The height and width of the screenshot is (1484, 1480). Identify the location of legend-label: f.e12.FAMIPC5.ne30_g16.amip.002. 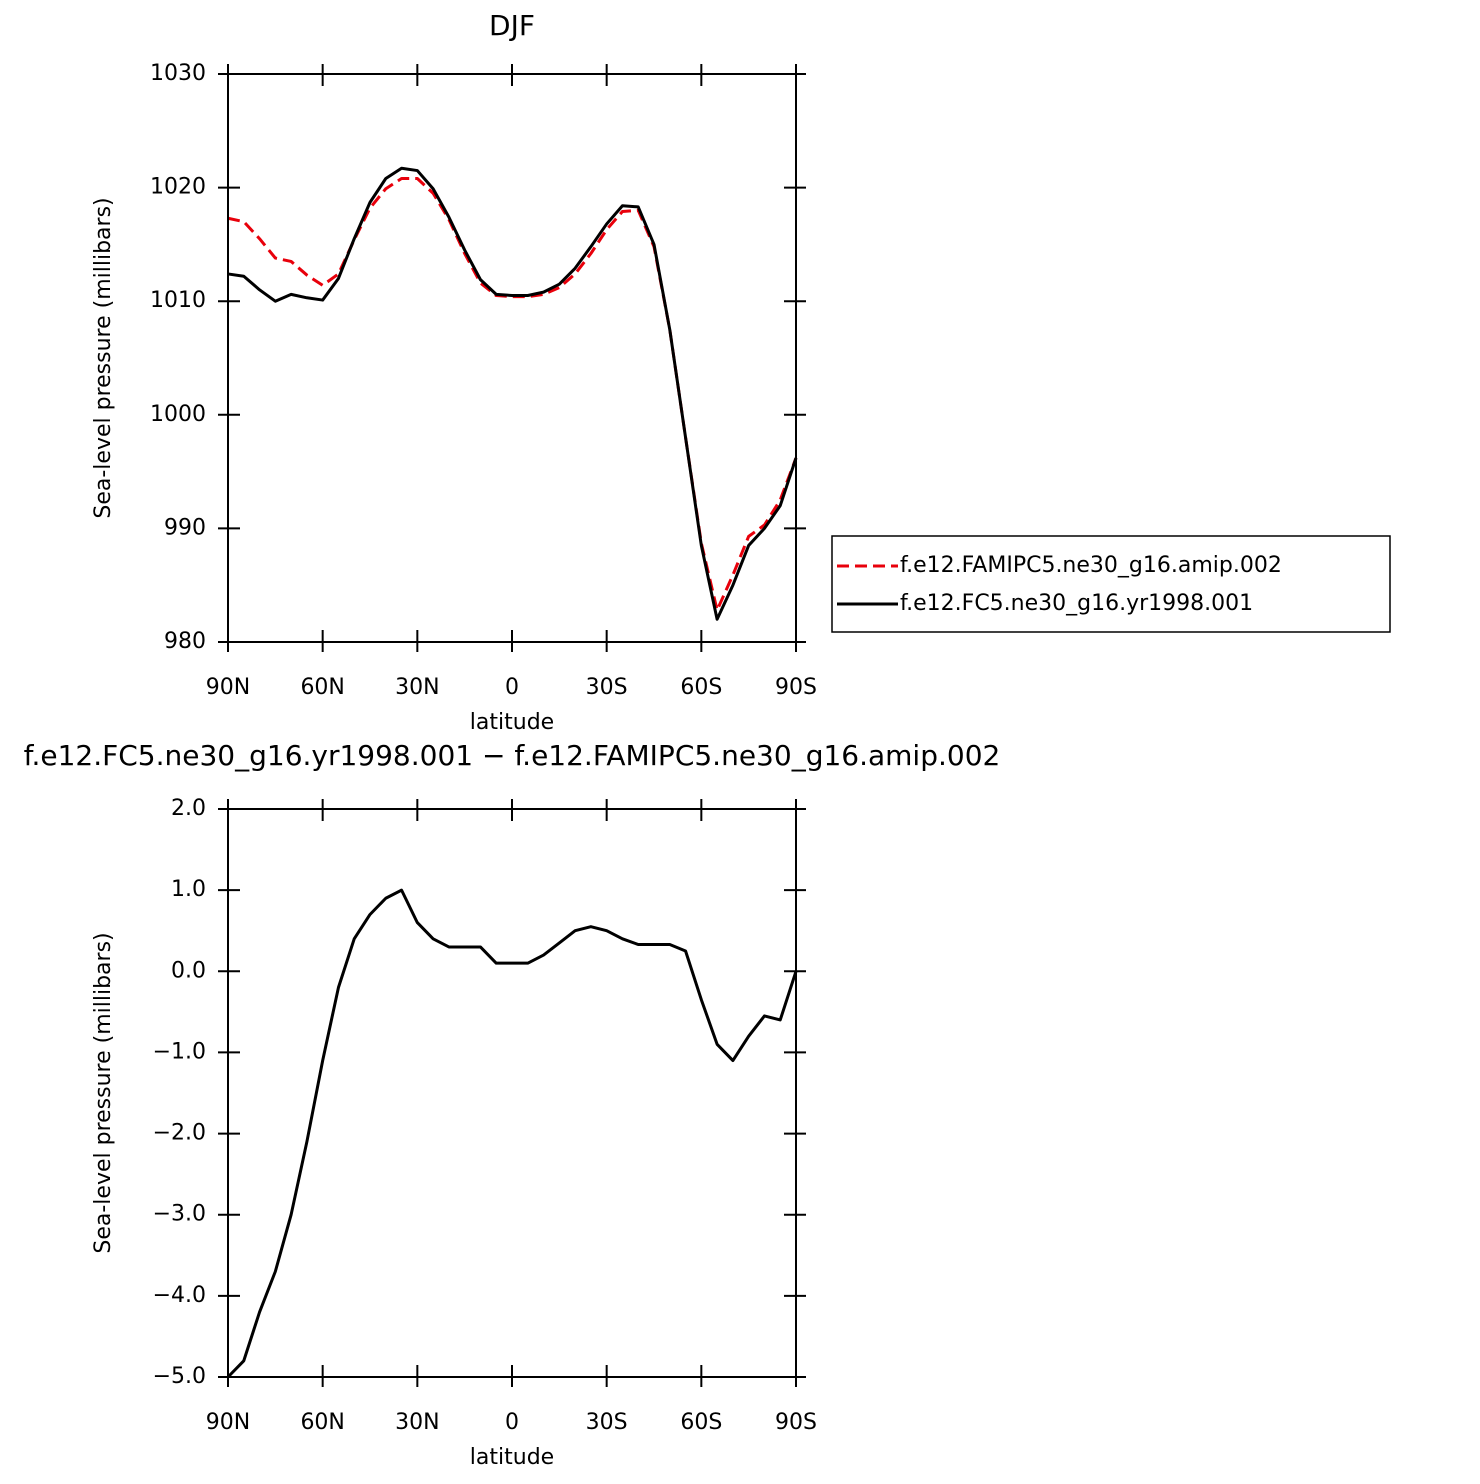
(1091, 565).